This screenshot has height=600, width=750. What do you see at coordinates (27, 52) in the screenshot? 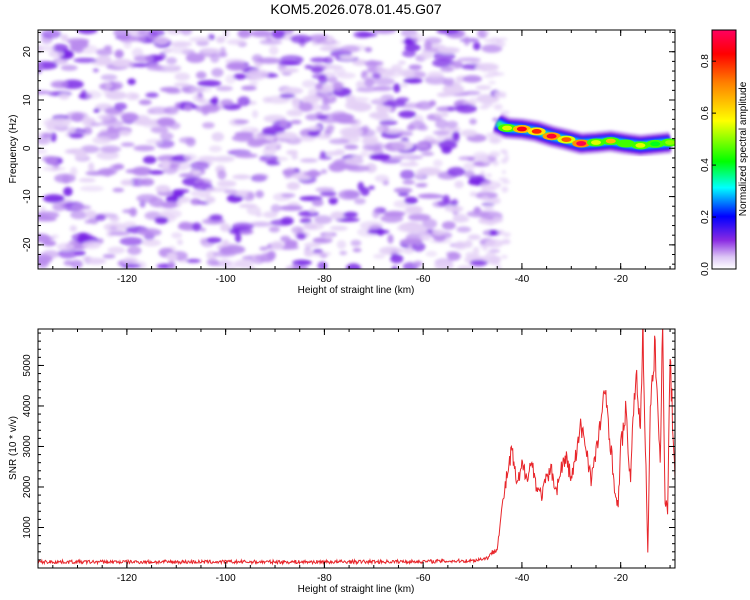
I see `y-tick-label: 20` at bounding box center [27, 52].